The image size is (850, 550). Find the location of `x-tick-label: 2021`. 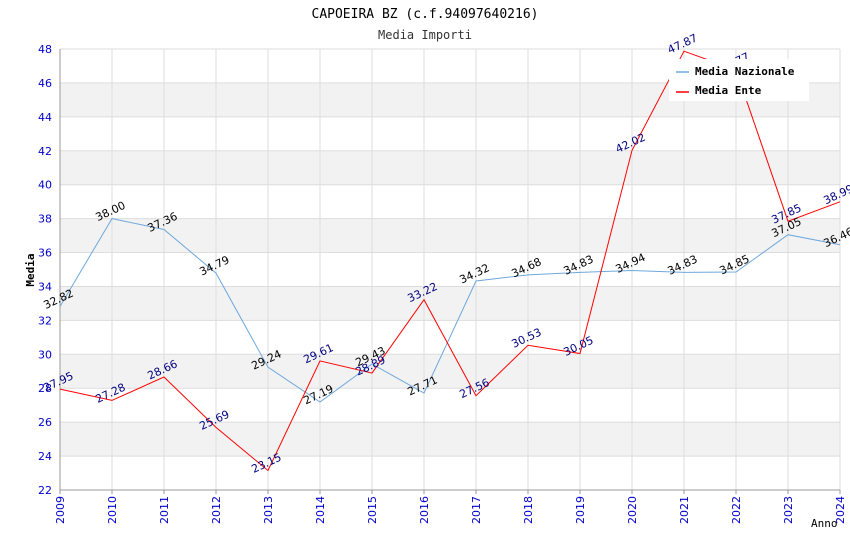

x-tick-label: 2021 is located at coordinates (684, 510).